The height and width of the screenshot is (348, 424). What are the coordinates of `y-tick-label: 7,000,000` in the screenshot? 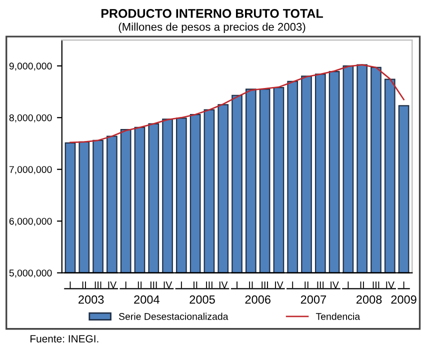 It's located at (30, 170).